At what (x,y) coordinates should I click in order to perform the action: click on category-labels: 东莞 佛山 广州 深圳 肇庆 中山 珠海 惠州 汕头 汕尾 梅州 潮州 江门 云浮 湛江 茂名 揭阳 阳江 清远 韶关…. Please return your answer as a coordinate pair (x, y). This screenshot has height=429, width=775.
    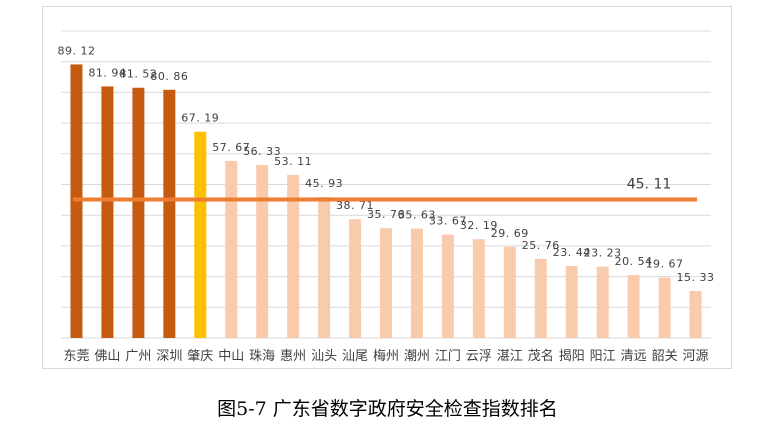
    Looking at the image, I should click on (385, 356).